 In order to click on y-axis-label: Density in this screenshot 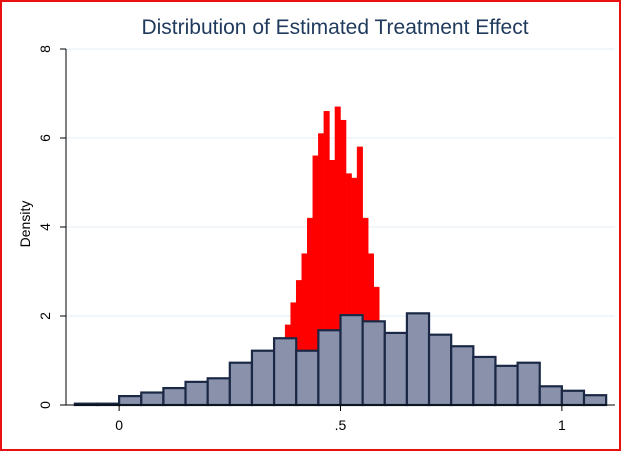, I will do `click(25, 224)`.